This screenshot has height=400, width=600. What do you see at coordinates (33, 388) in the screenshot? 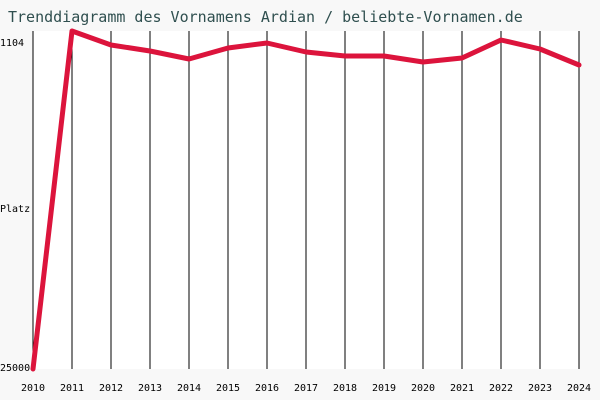
I see `x-tick-2010: 2010` at bounding box center [33, 388].